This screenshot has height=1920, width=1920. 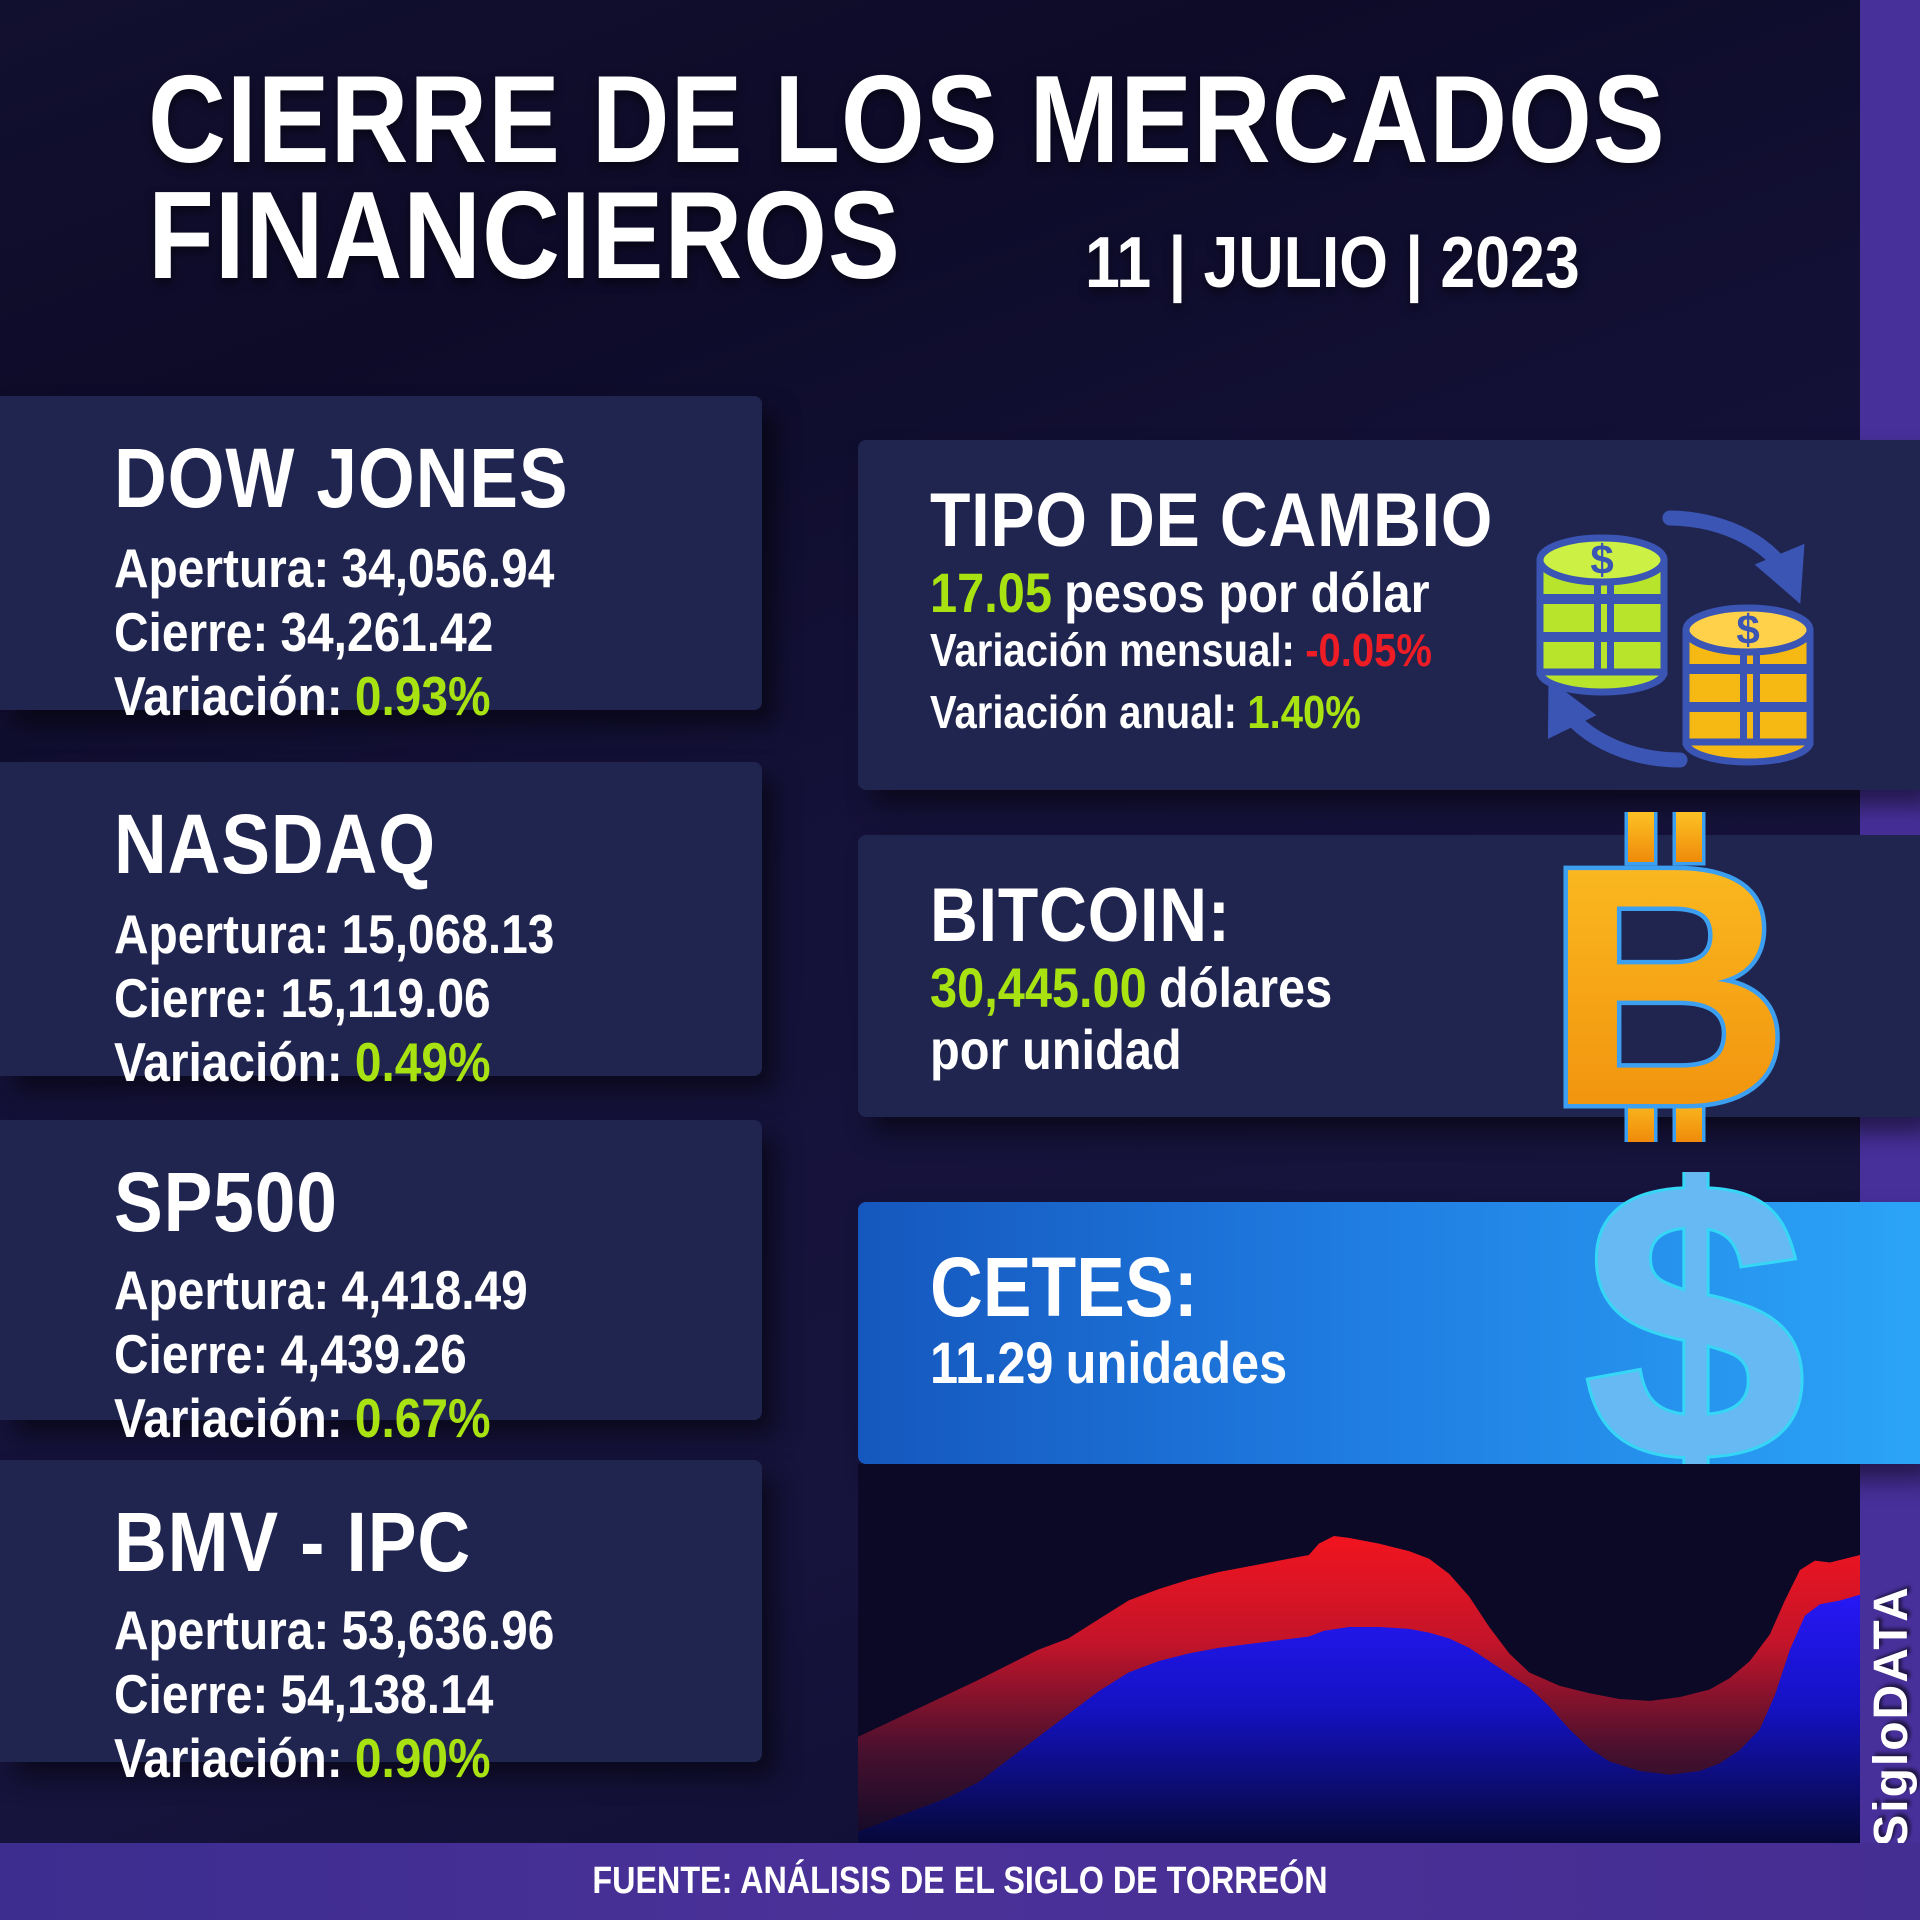 I want to click on dollar-icon: $, so click(x=1695, y=1321).